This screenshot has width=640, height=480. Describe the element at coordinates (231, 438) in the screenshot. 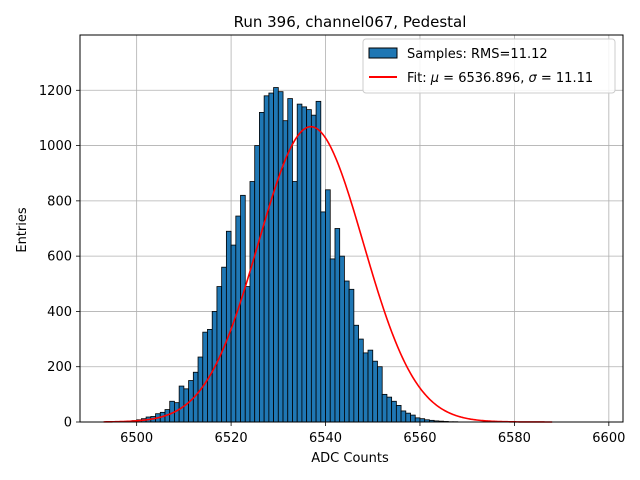

I see `x-tick-label: 6520` at that location.